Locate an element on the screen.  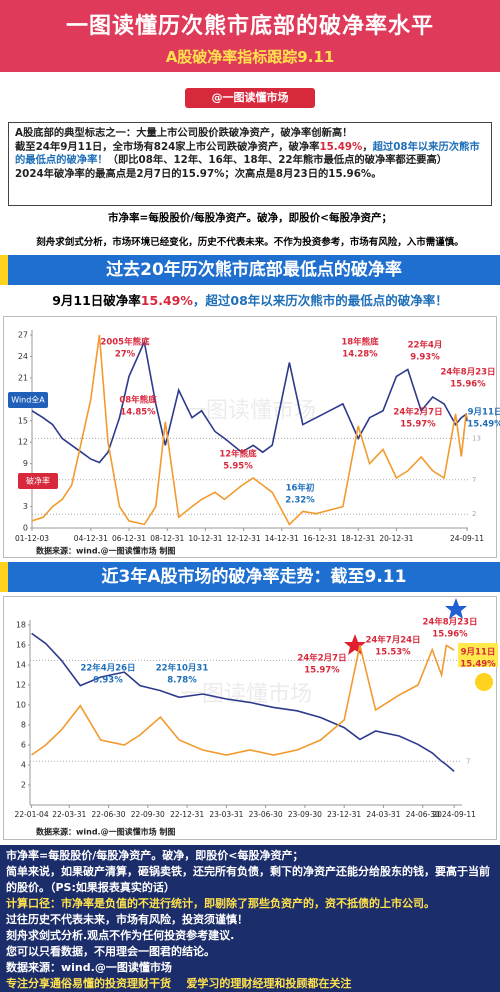
highlight: 超过08年以来历次熊市的最低点的破净率！ is located at coordinates (247, 153).